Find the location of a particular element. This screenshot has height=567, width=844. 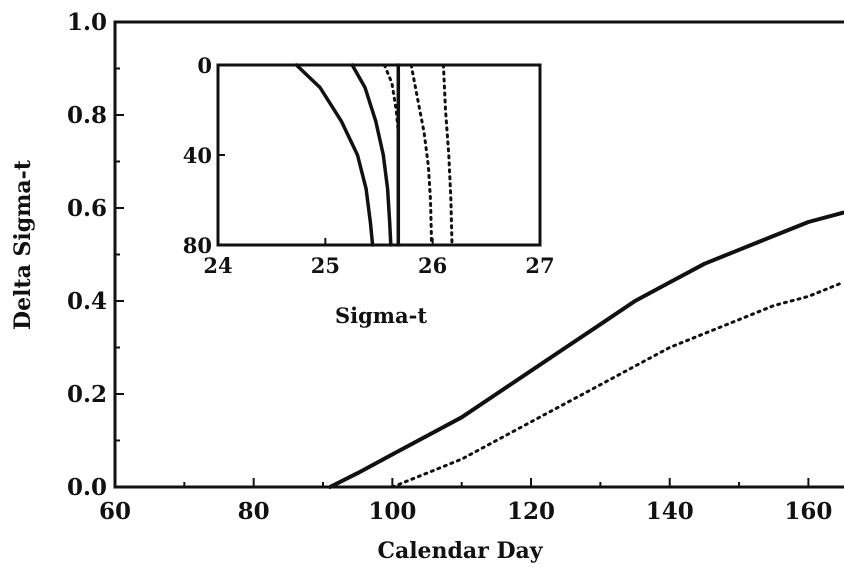

inset-x-tick-label: 25 is located at coordinates (325, 265).